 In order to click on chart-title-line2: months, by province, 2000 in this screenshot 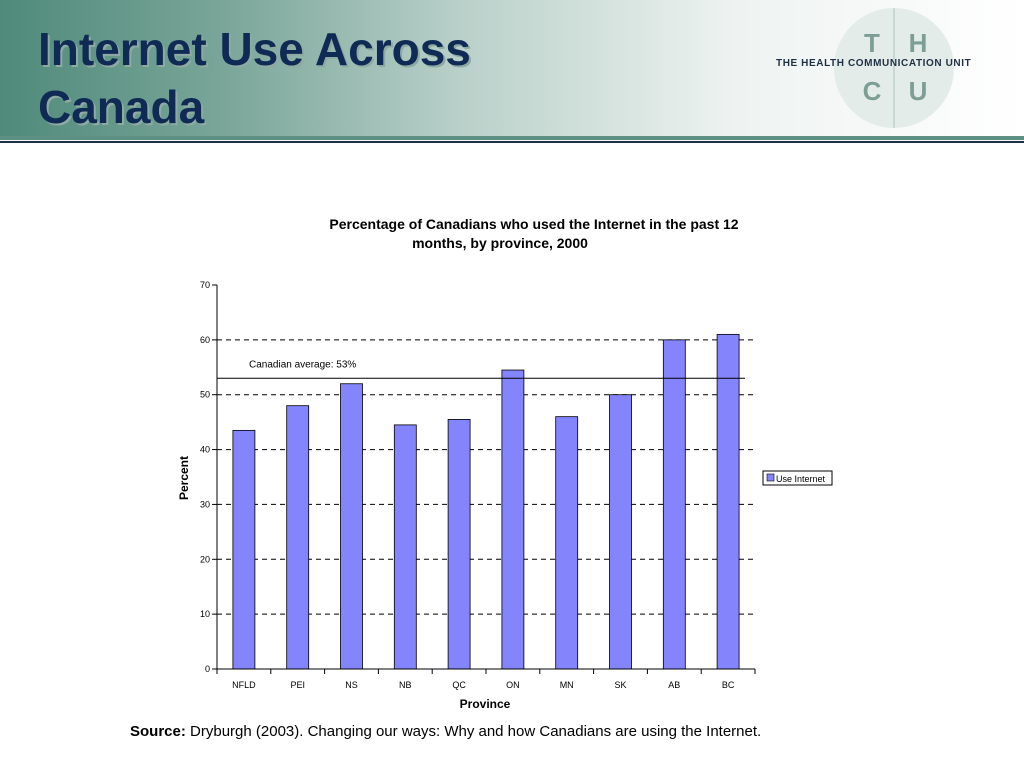, I will do `click(500, 243)`.